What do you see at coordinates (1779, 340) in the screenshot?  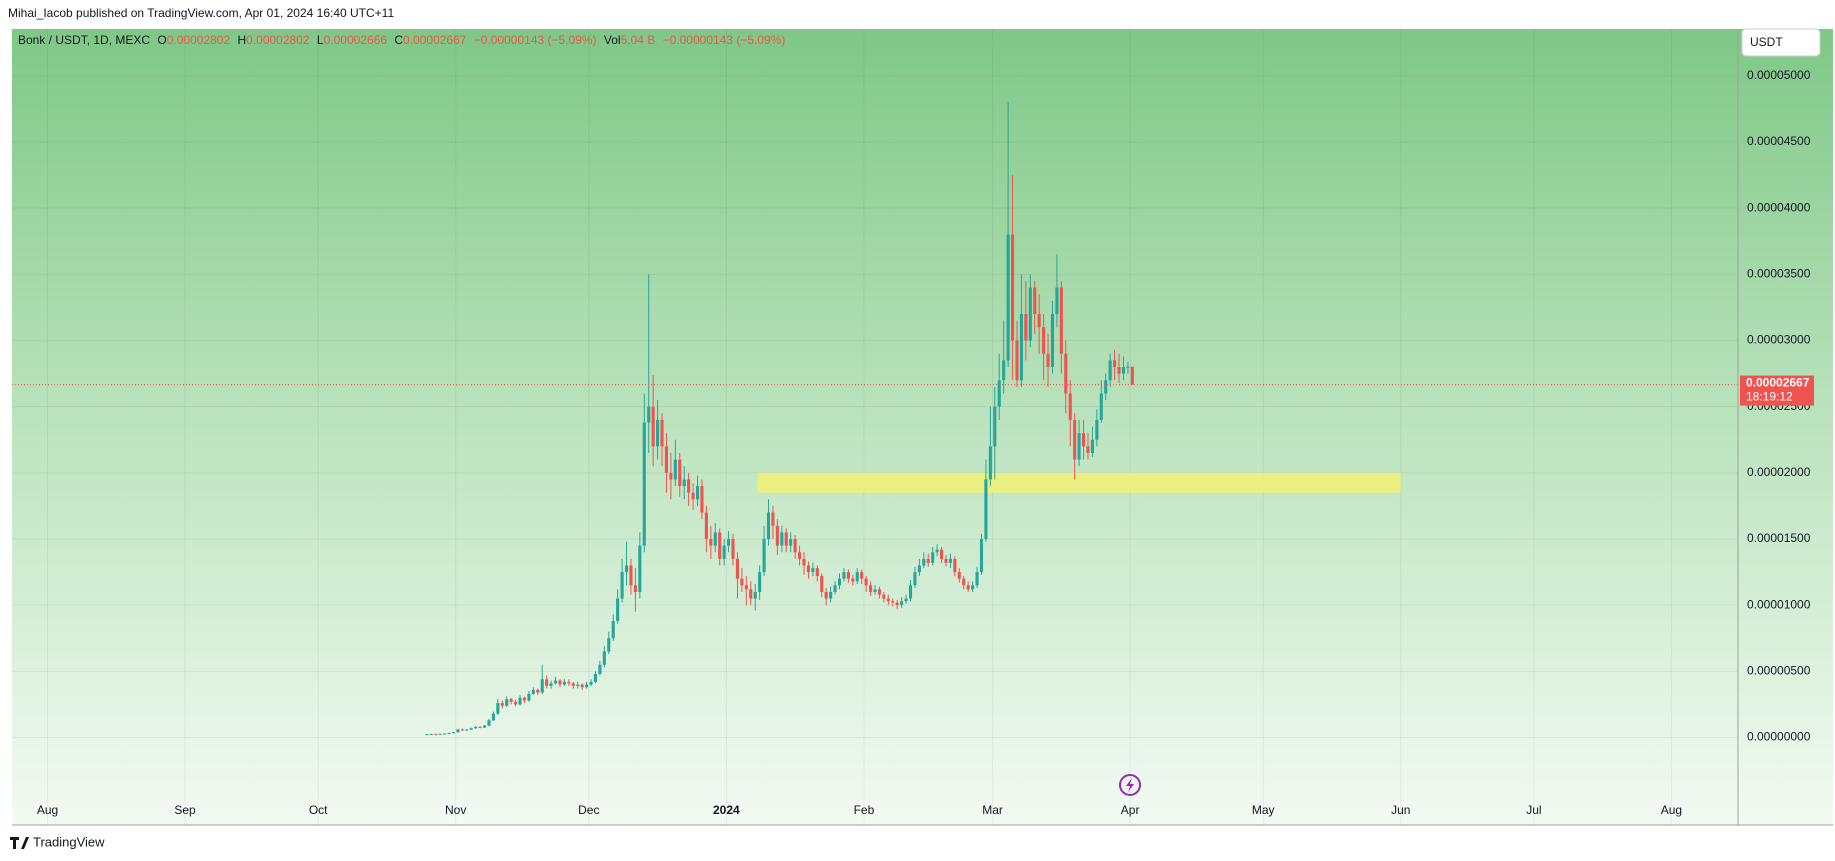 I see `y-tick-label: 0.00003000` at bounding box center [1779, 340].